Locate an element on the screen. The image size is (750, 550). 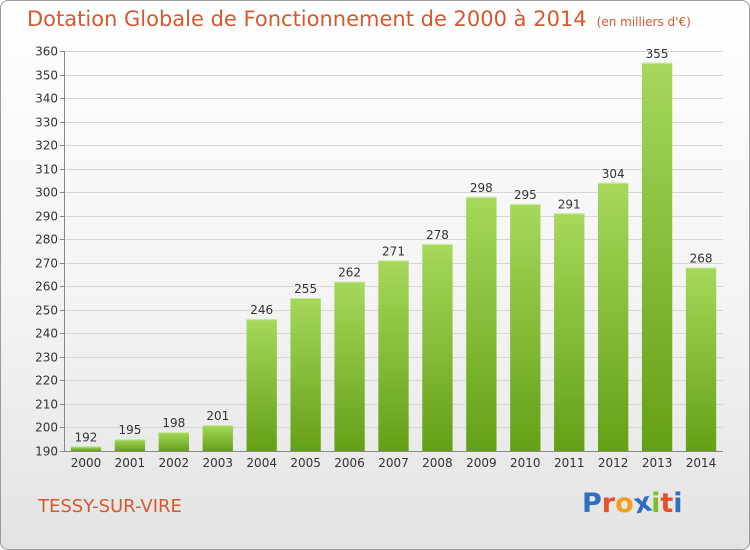
data-label: 192 is located at coordinates (86, 437).